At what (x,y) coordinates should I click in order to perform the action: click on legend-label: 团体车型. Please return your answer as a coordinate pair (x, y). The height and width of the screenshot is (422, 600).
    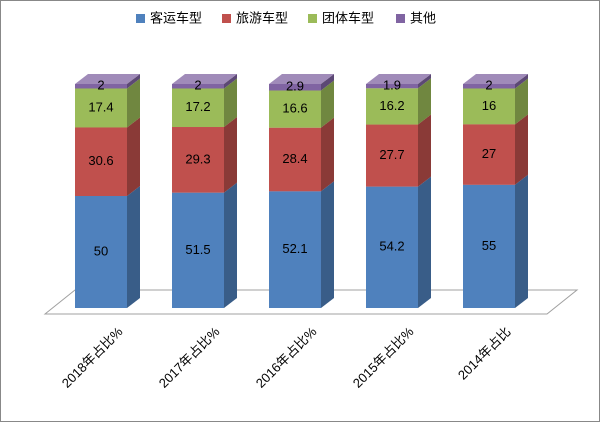
    Looking at the image, I should click on (348, 17).